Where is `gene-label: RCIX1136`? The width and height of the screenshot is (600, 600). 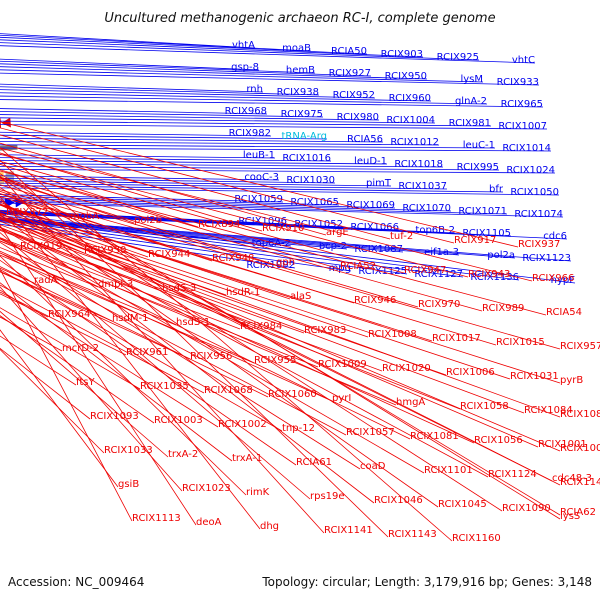
gene-label: RCIX1136 is located at coordinates (494, 277).